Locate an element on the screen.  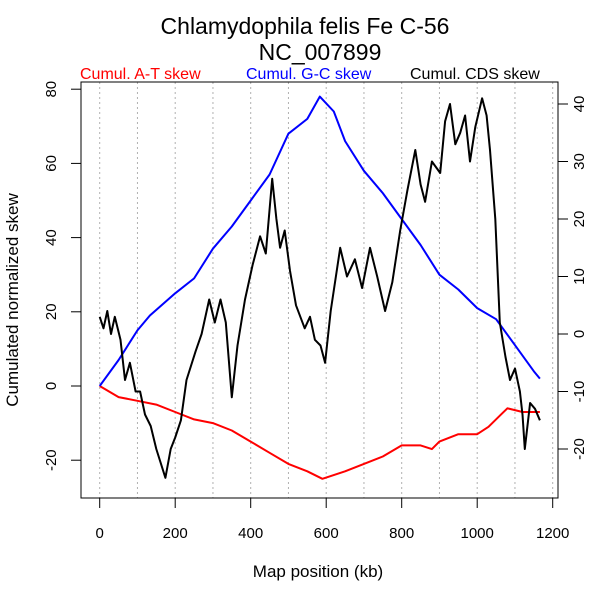
y-left-tick-label: 20 is located at coordinates (51, 311).